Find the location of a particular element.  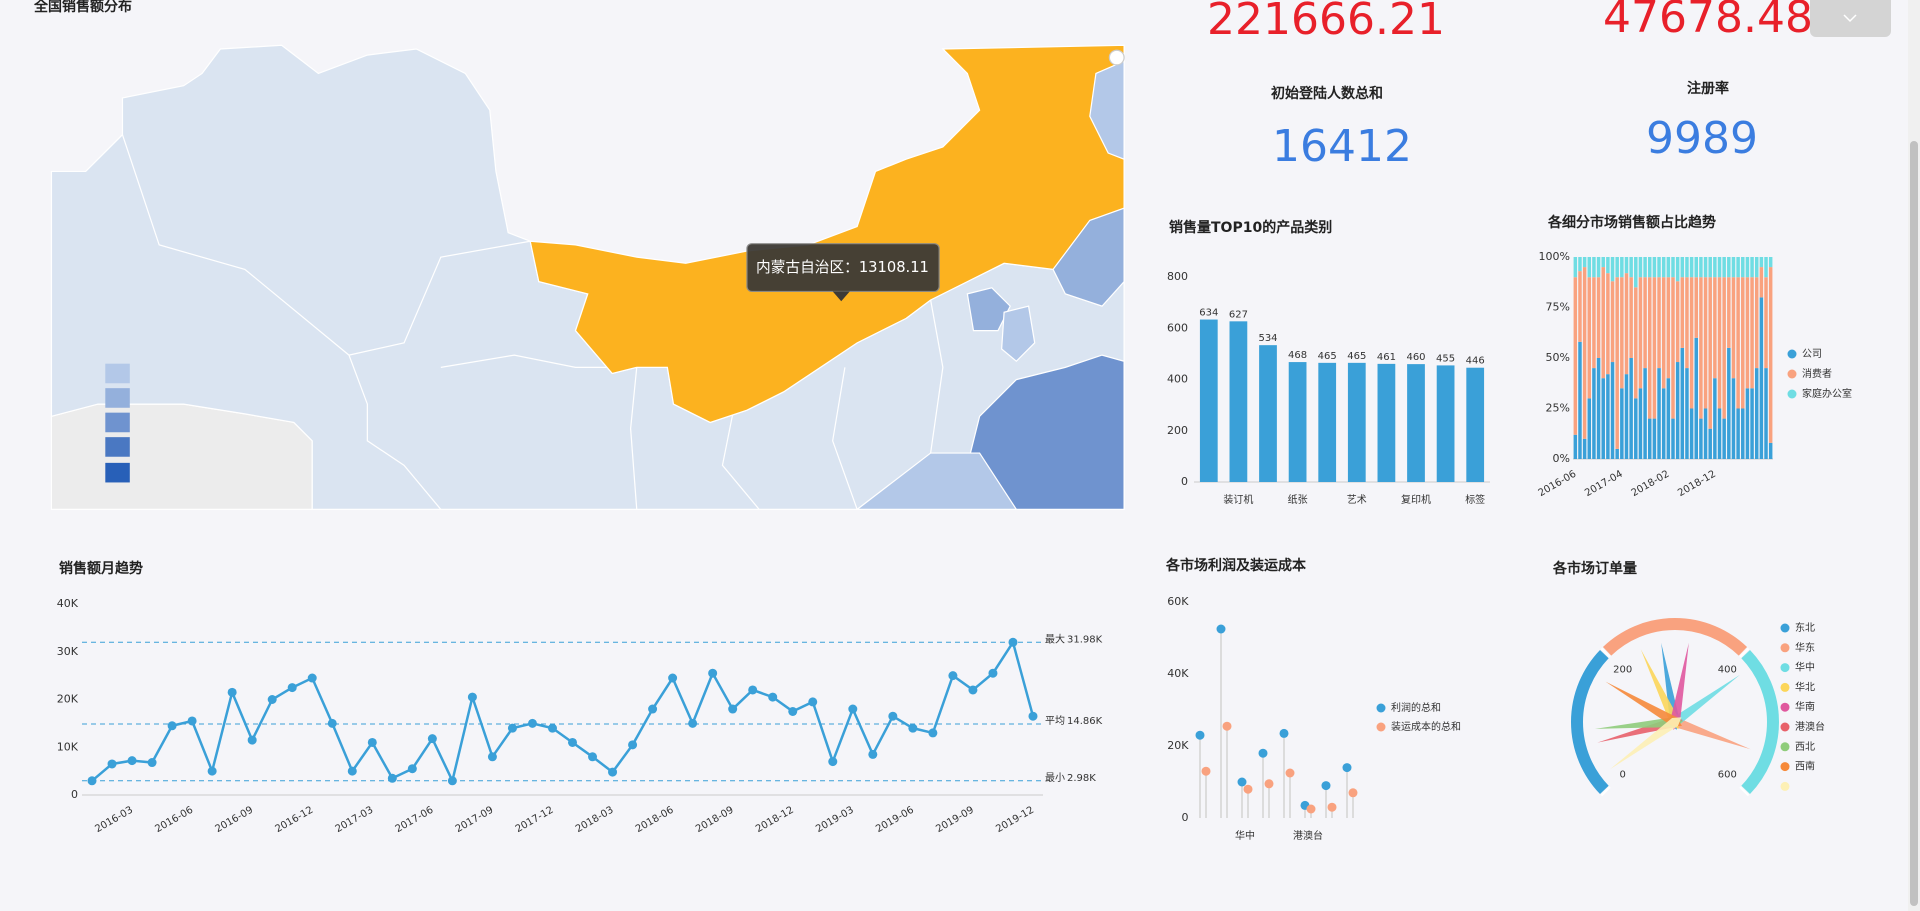

gauge-tick-label: 400 is located at coordinates (1727, 670).